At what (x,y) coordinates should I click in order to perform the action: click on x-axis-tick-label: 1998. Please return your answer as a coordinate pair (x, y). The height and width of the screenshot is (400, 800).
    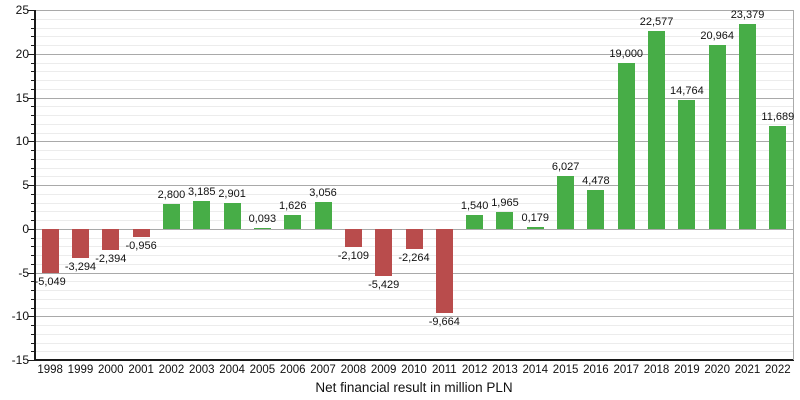
    Looking at the image, I should click on (50, 370).